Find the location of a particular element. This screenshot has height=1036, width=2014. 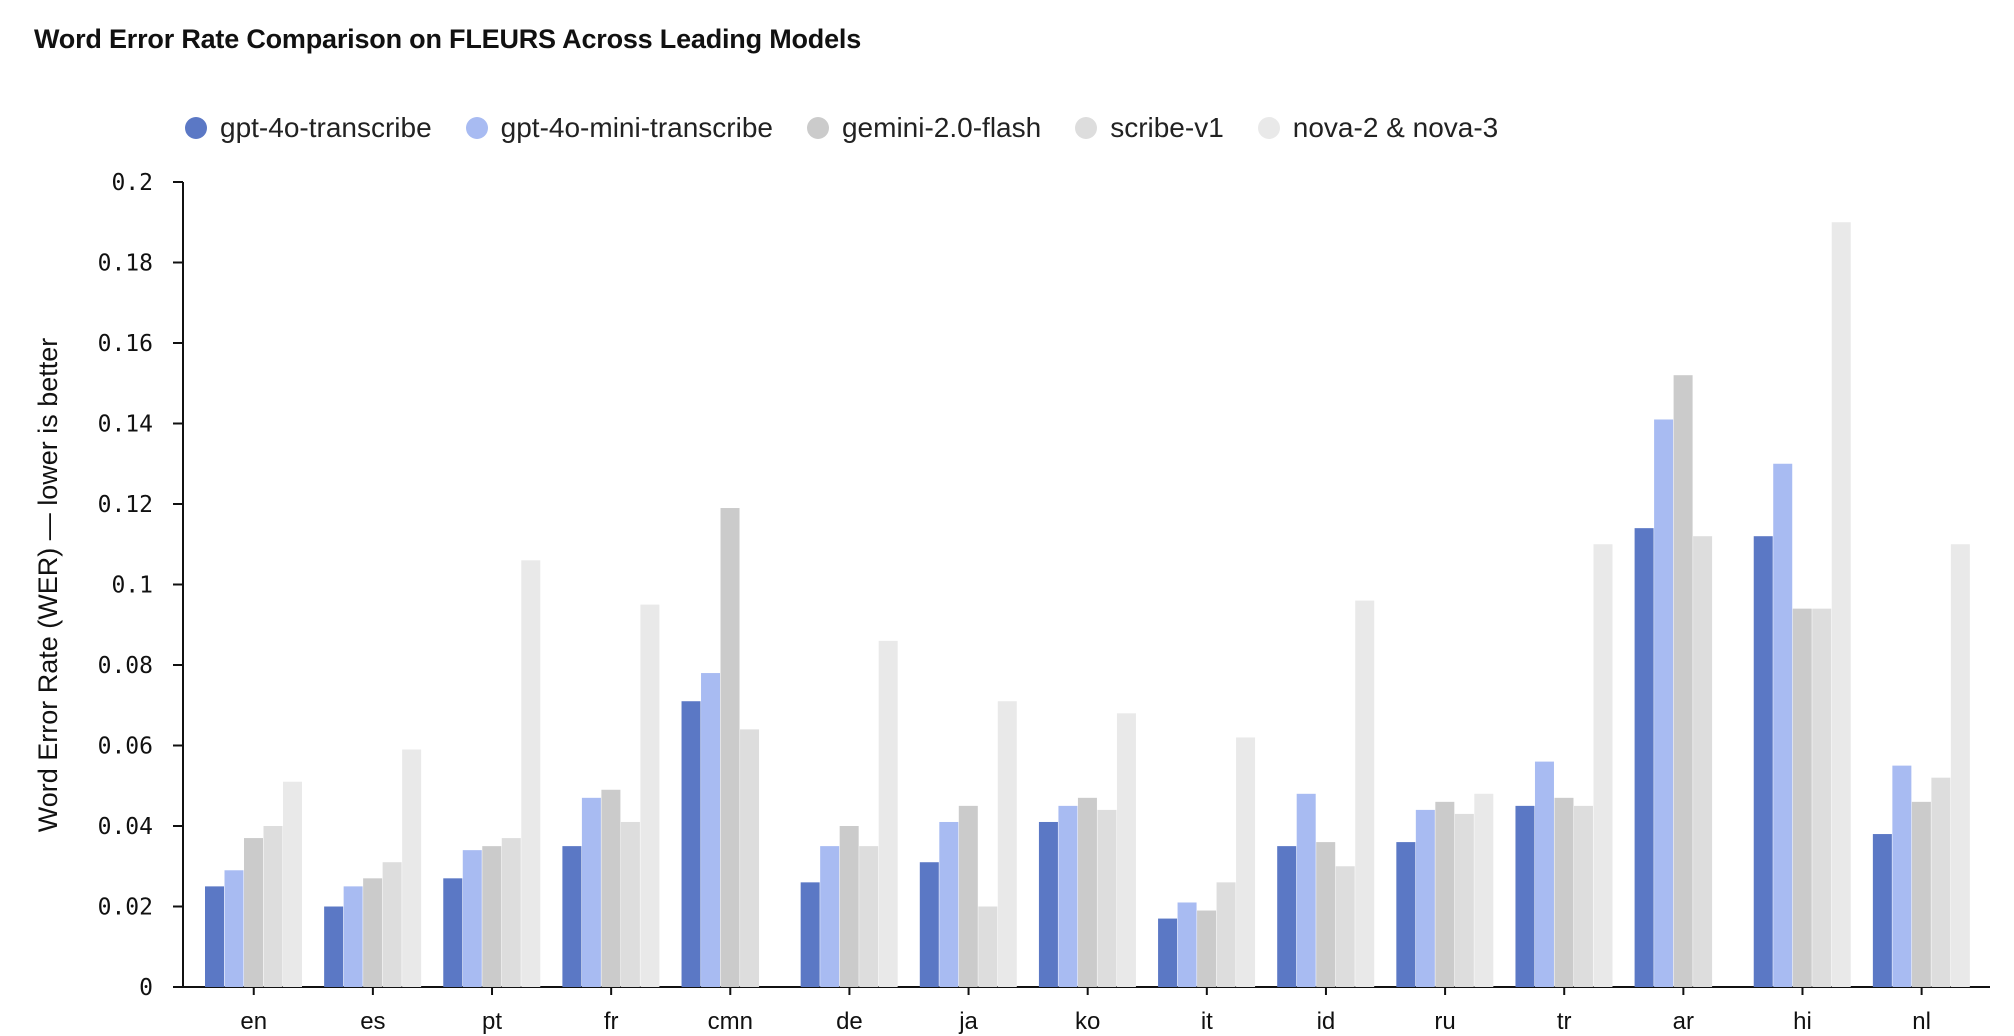

bar-ja-gpt-4o-mini-transcribe is located at coordinates (949, 904).